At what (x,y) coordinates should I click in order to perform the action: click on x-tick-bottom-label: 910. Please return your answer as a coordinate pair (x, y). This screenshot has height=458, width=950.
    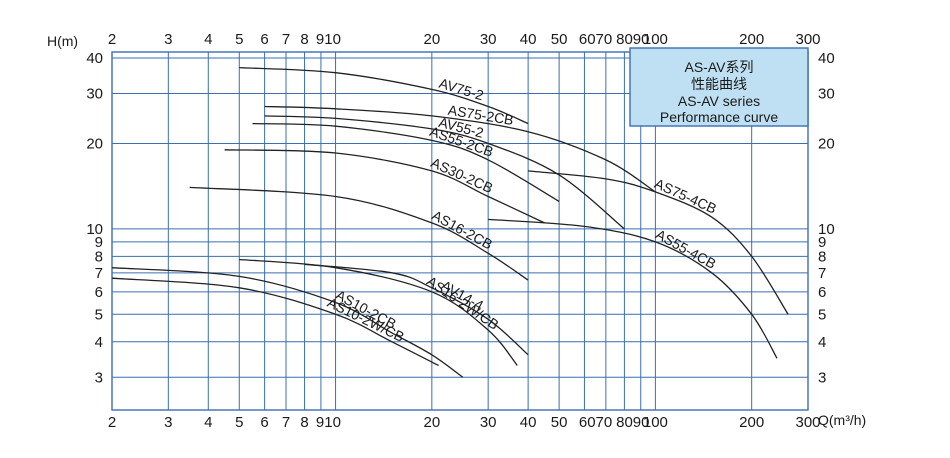
    Looking at the image, I should click on (328, 422).